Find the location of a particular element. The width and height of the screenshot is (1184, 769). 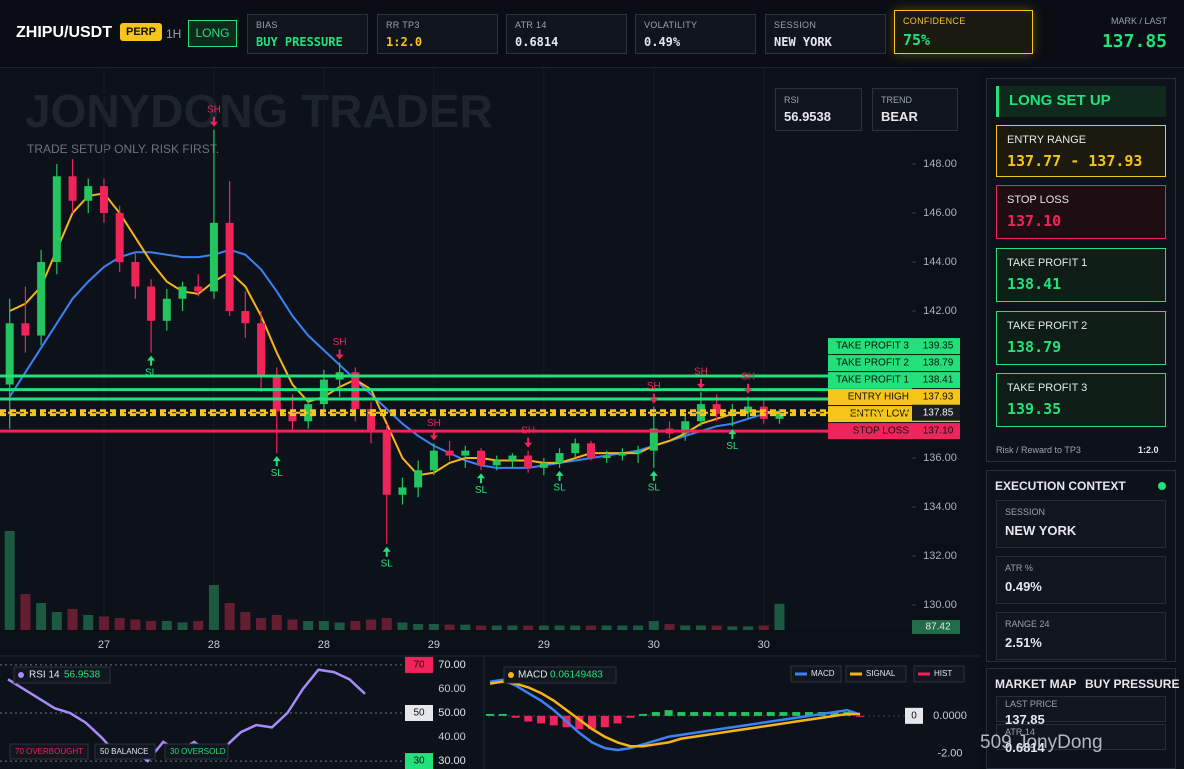

stat-label: CONFIDENCE is located at coordinates (934, 21).